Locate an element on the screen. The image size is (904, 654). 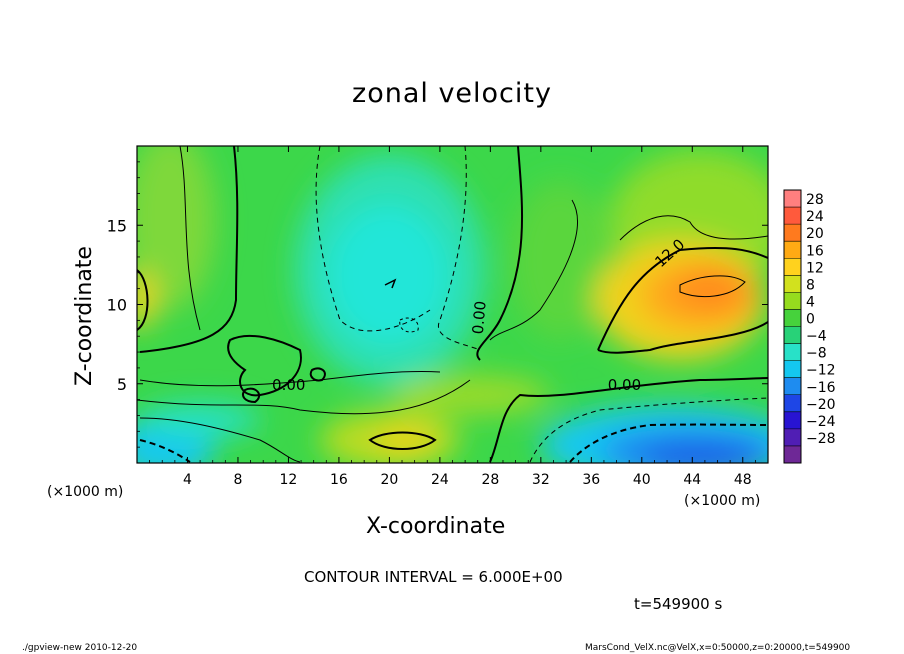
time-text: t=549900 s is located at coordinates (678, 604).